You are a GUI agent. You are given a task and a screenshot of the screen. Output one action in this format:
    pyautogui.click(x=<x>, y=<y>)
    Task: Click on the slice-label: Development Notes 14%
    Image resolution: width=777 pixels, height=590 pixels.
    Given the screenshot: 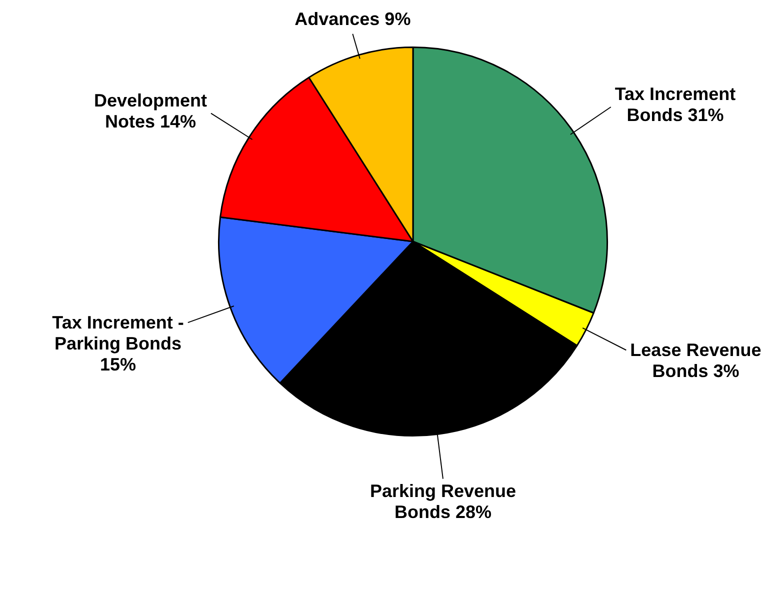 What is the action you would take?
    pyautogui.click(x=150, y=111)
    